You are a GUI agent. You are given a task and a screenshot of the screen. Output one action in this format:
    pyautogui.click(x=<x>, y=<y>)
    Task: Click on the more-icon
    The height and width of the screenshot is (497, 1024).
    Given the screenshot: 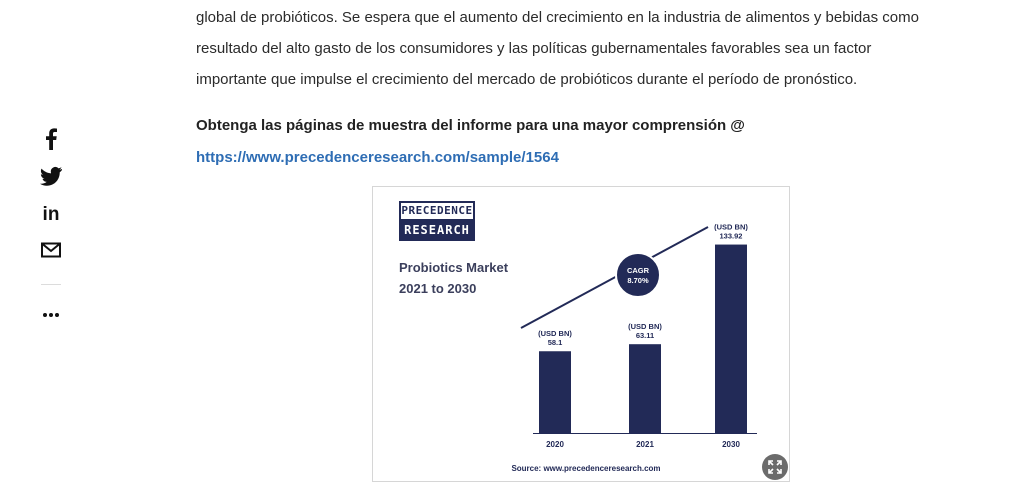 What is the action you would take?
    pyautogui.click(x=51, y=315)
    